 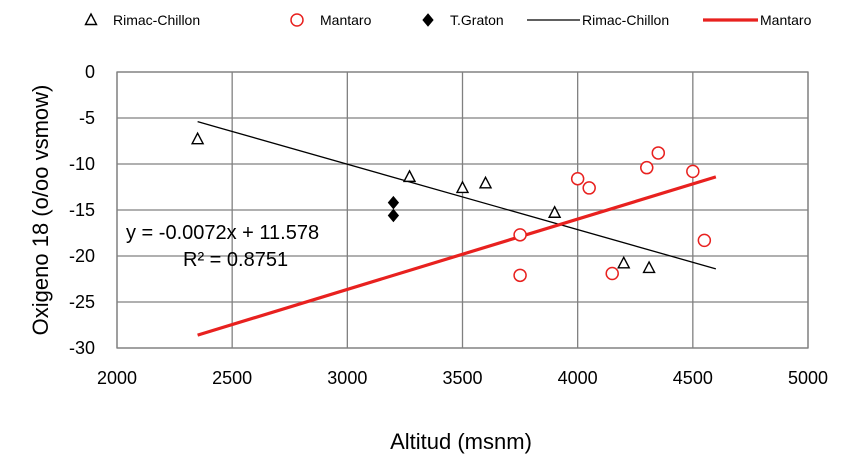 What do you see at coordinates (82, 164) in the screenshot?
I see `y-tick-label: -10` at bounding box center [82, 164].